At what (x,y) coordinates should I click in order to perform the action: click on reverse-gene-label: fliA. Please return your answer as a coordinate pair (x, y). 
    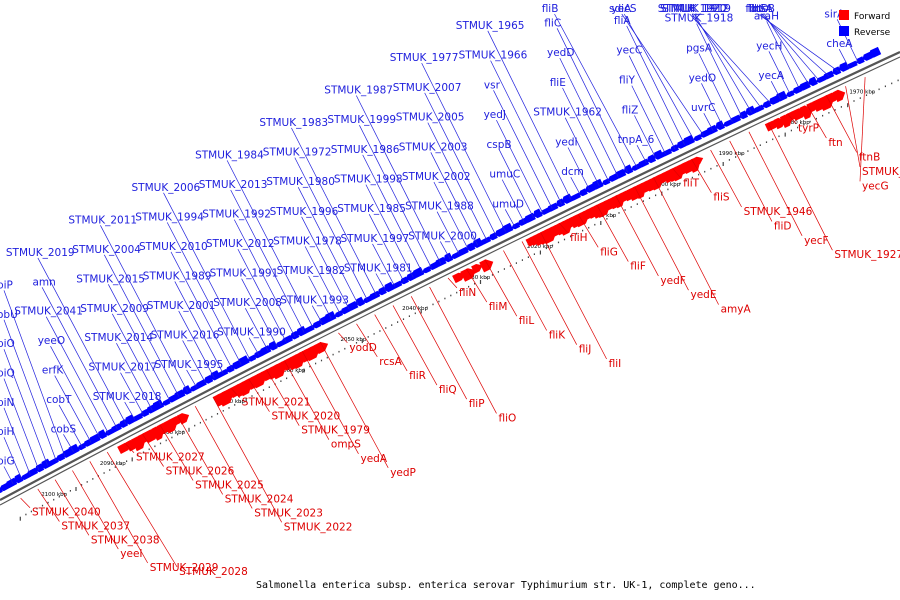
    Looking at the image, I should click on (623, 21).